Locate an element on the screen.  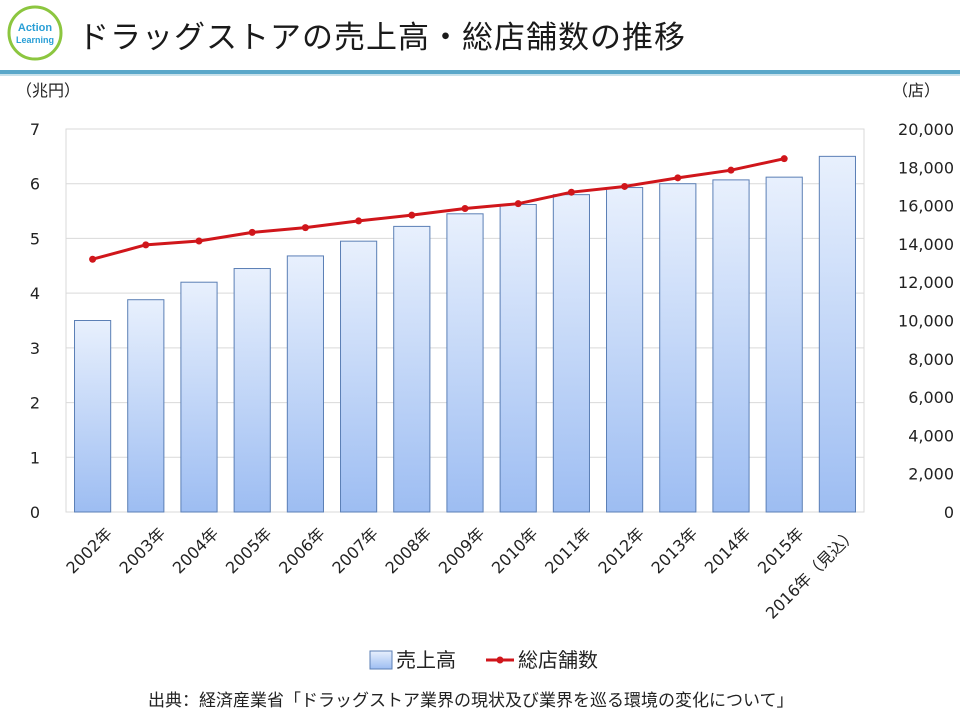
y-left-tick-label: 4 is located at coordinates (35, 293).